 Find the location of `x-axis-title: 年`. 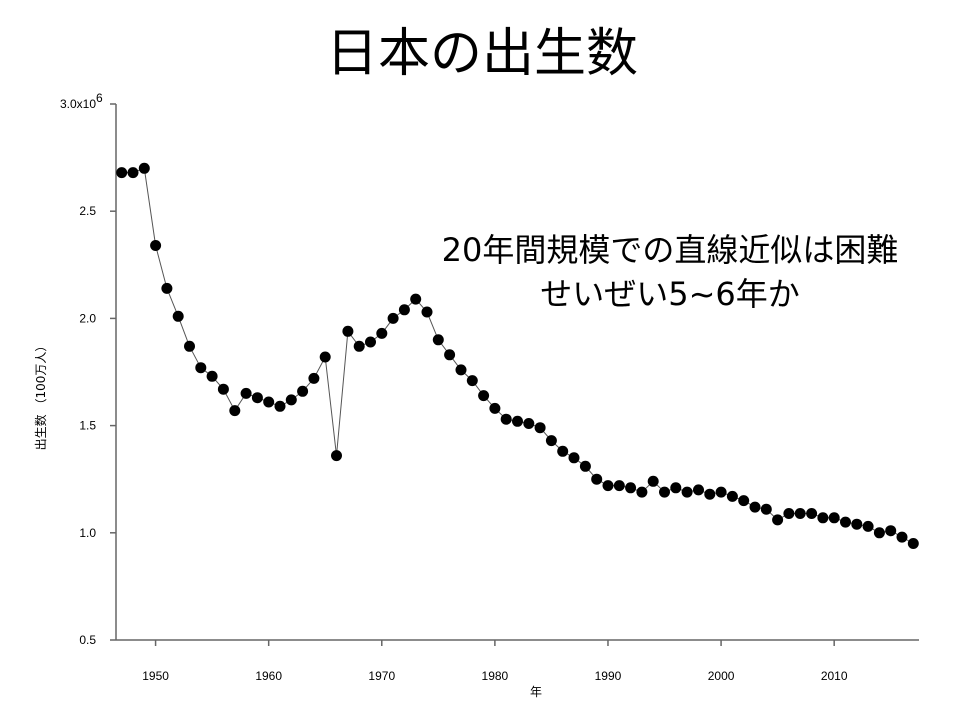

x-axis-title: 年 is located at coordinates (536, 692).